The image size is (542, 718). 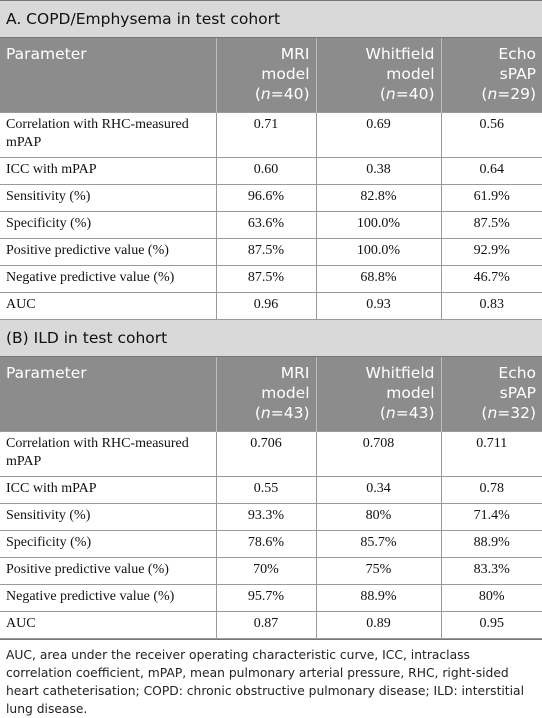 I want to click on table-row: Specificity (%) 78.6% 85.7% 88.9%, so click(x=271, y=544).